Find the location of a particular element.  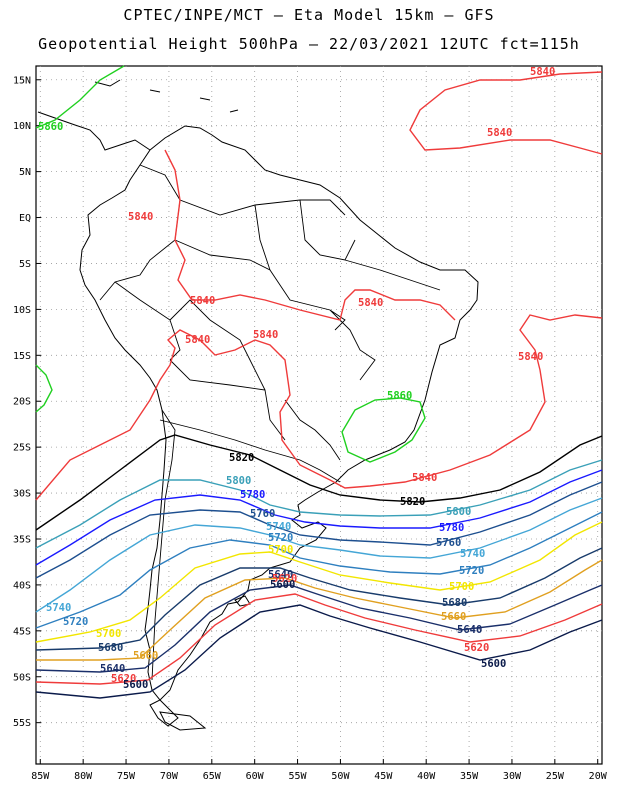

lon-tick-label: 80W is located at coordinates (83, 776).